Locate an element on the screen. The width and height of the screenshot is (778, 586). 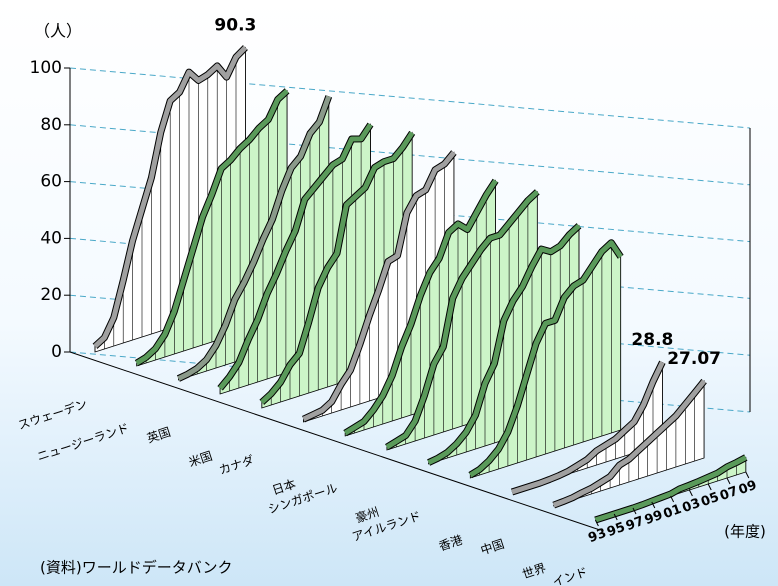
x-tick-label: 99 is located at coordinates (654, 518).